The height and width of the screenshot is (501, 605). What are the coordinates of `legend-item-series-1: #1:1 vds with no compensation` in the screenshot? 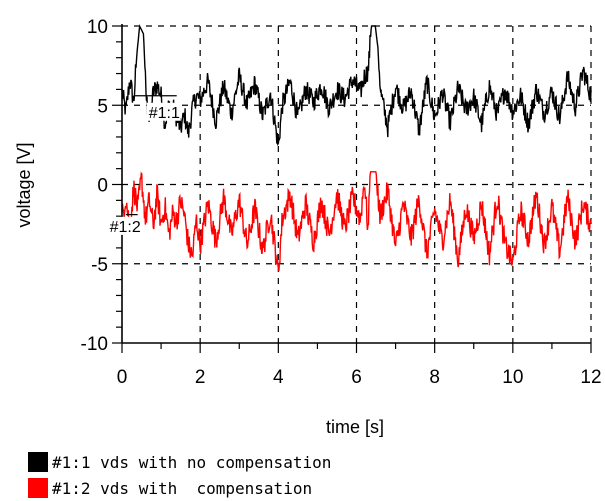 It's located at (179, 462).